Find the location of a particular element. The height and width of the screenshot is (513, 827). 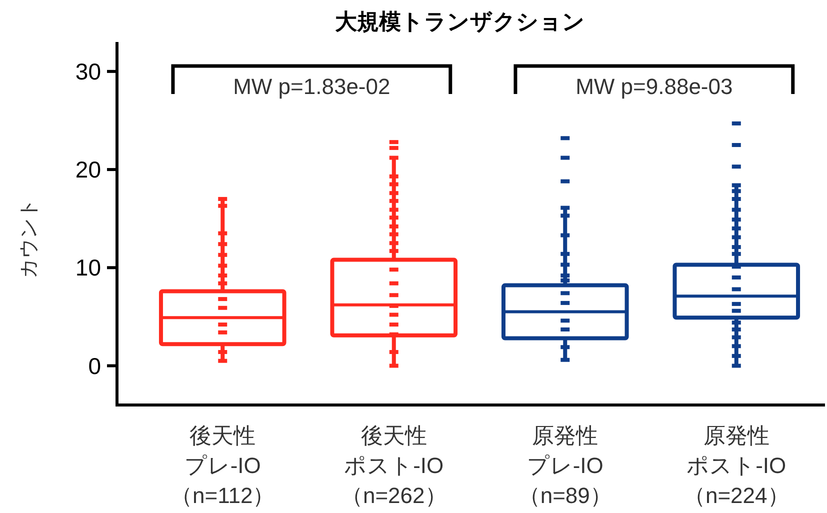

x-tick-label: 後天性ポスト-IO（n=262） is located at coordinates (393, 465).